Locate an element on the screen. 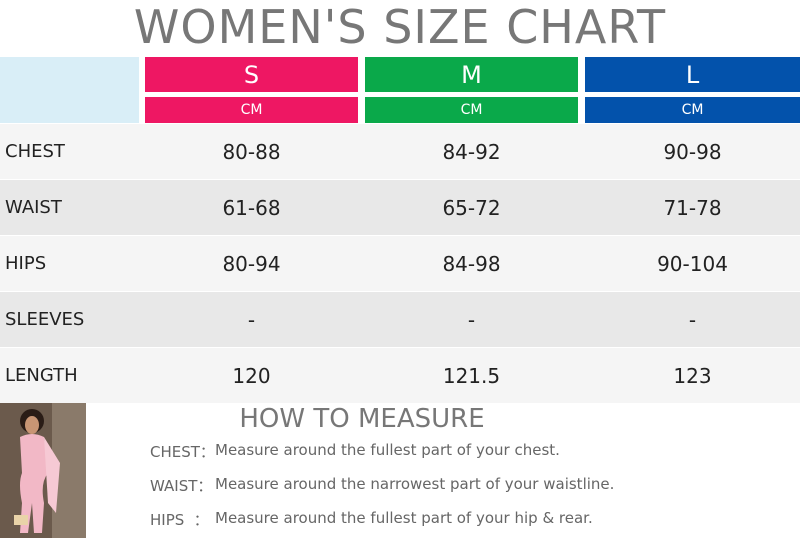 The width and height of the screenshot is (800, 538). table-cell: 61-68 is located at coordinates (251, 207).